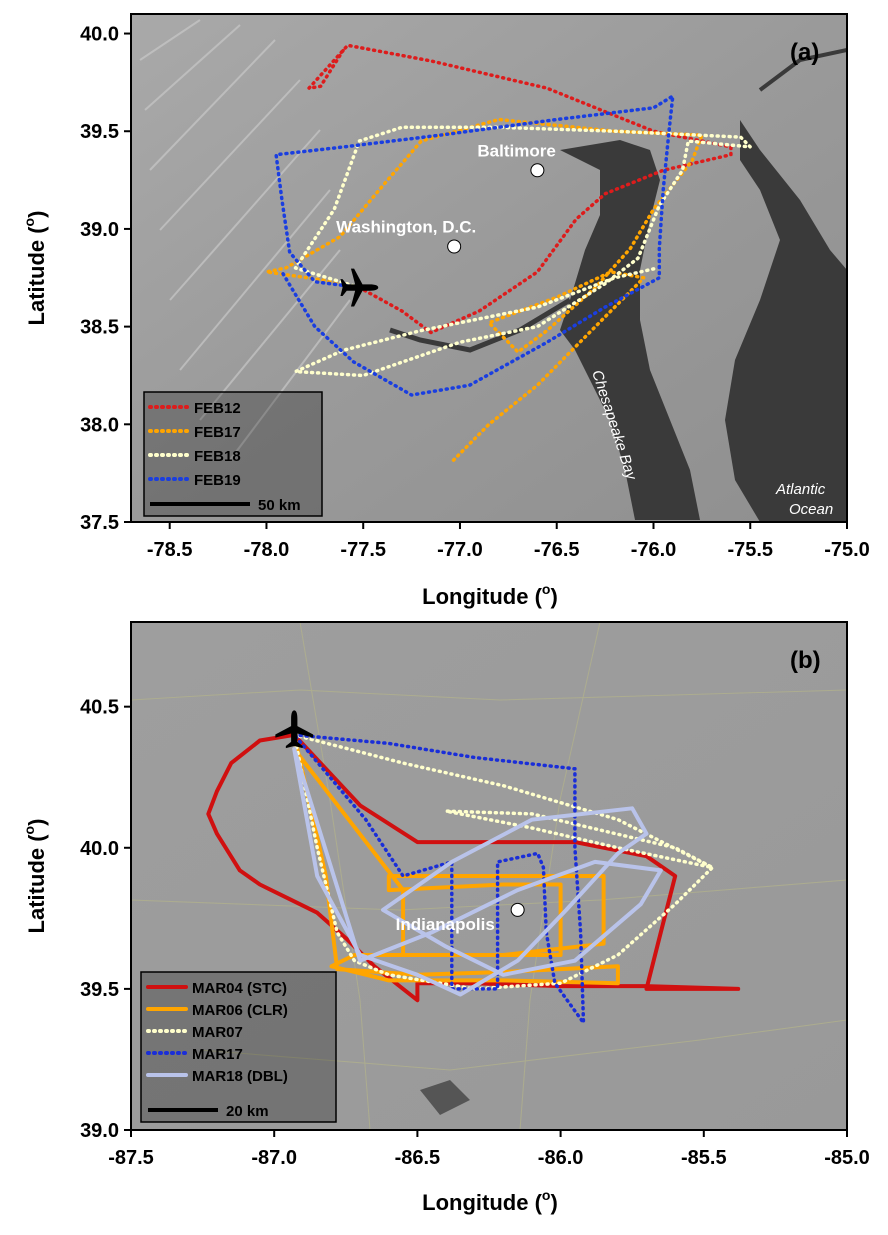 The image size is (888, 1235). What do you see at coordinates (274, 1158) in the screenshot?
I see `x-tick-label: -87.0` at bounding box center [274, 1158].